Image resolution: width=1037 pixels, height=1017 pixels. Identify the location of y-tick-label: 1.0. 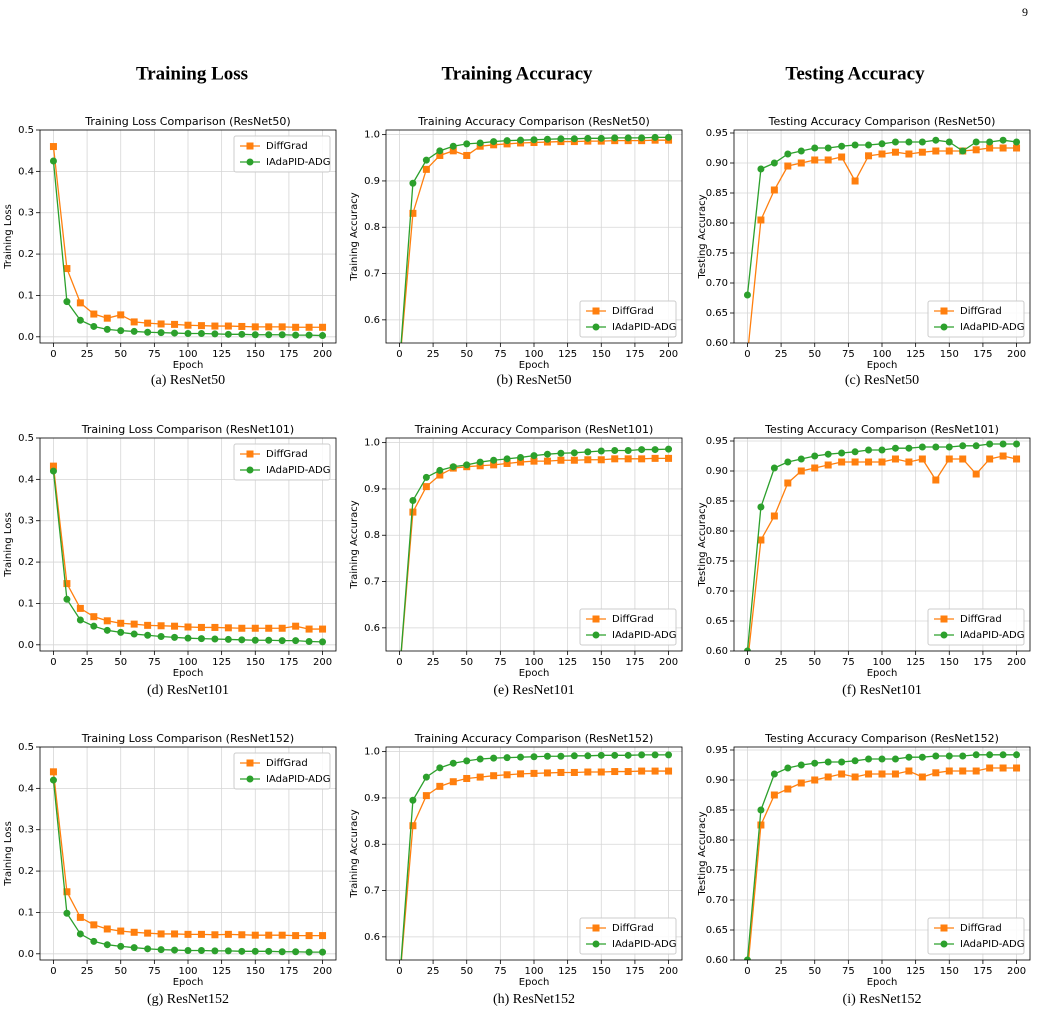
(372, 443).